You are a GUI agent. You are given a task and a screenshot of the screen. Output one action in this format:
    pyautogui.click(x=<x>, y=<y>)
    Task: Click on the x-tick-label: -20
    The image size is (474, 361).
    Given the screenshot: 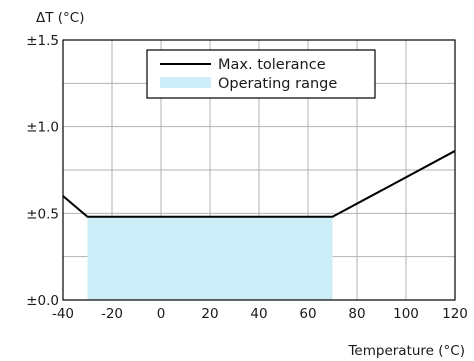 What is the action you would take?
    pyautogui.click(x=112, y=314)
    